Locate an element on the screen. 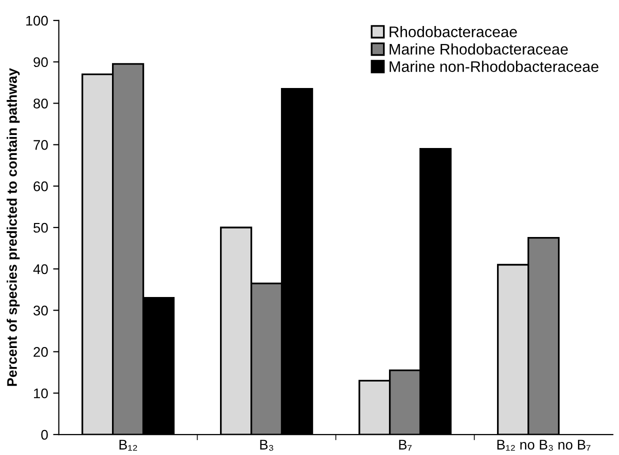  y-tick-label: 20 is located at coordinates (41, 352).